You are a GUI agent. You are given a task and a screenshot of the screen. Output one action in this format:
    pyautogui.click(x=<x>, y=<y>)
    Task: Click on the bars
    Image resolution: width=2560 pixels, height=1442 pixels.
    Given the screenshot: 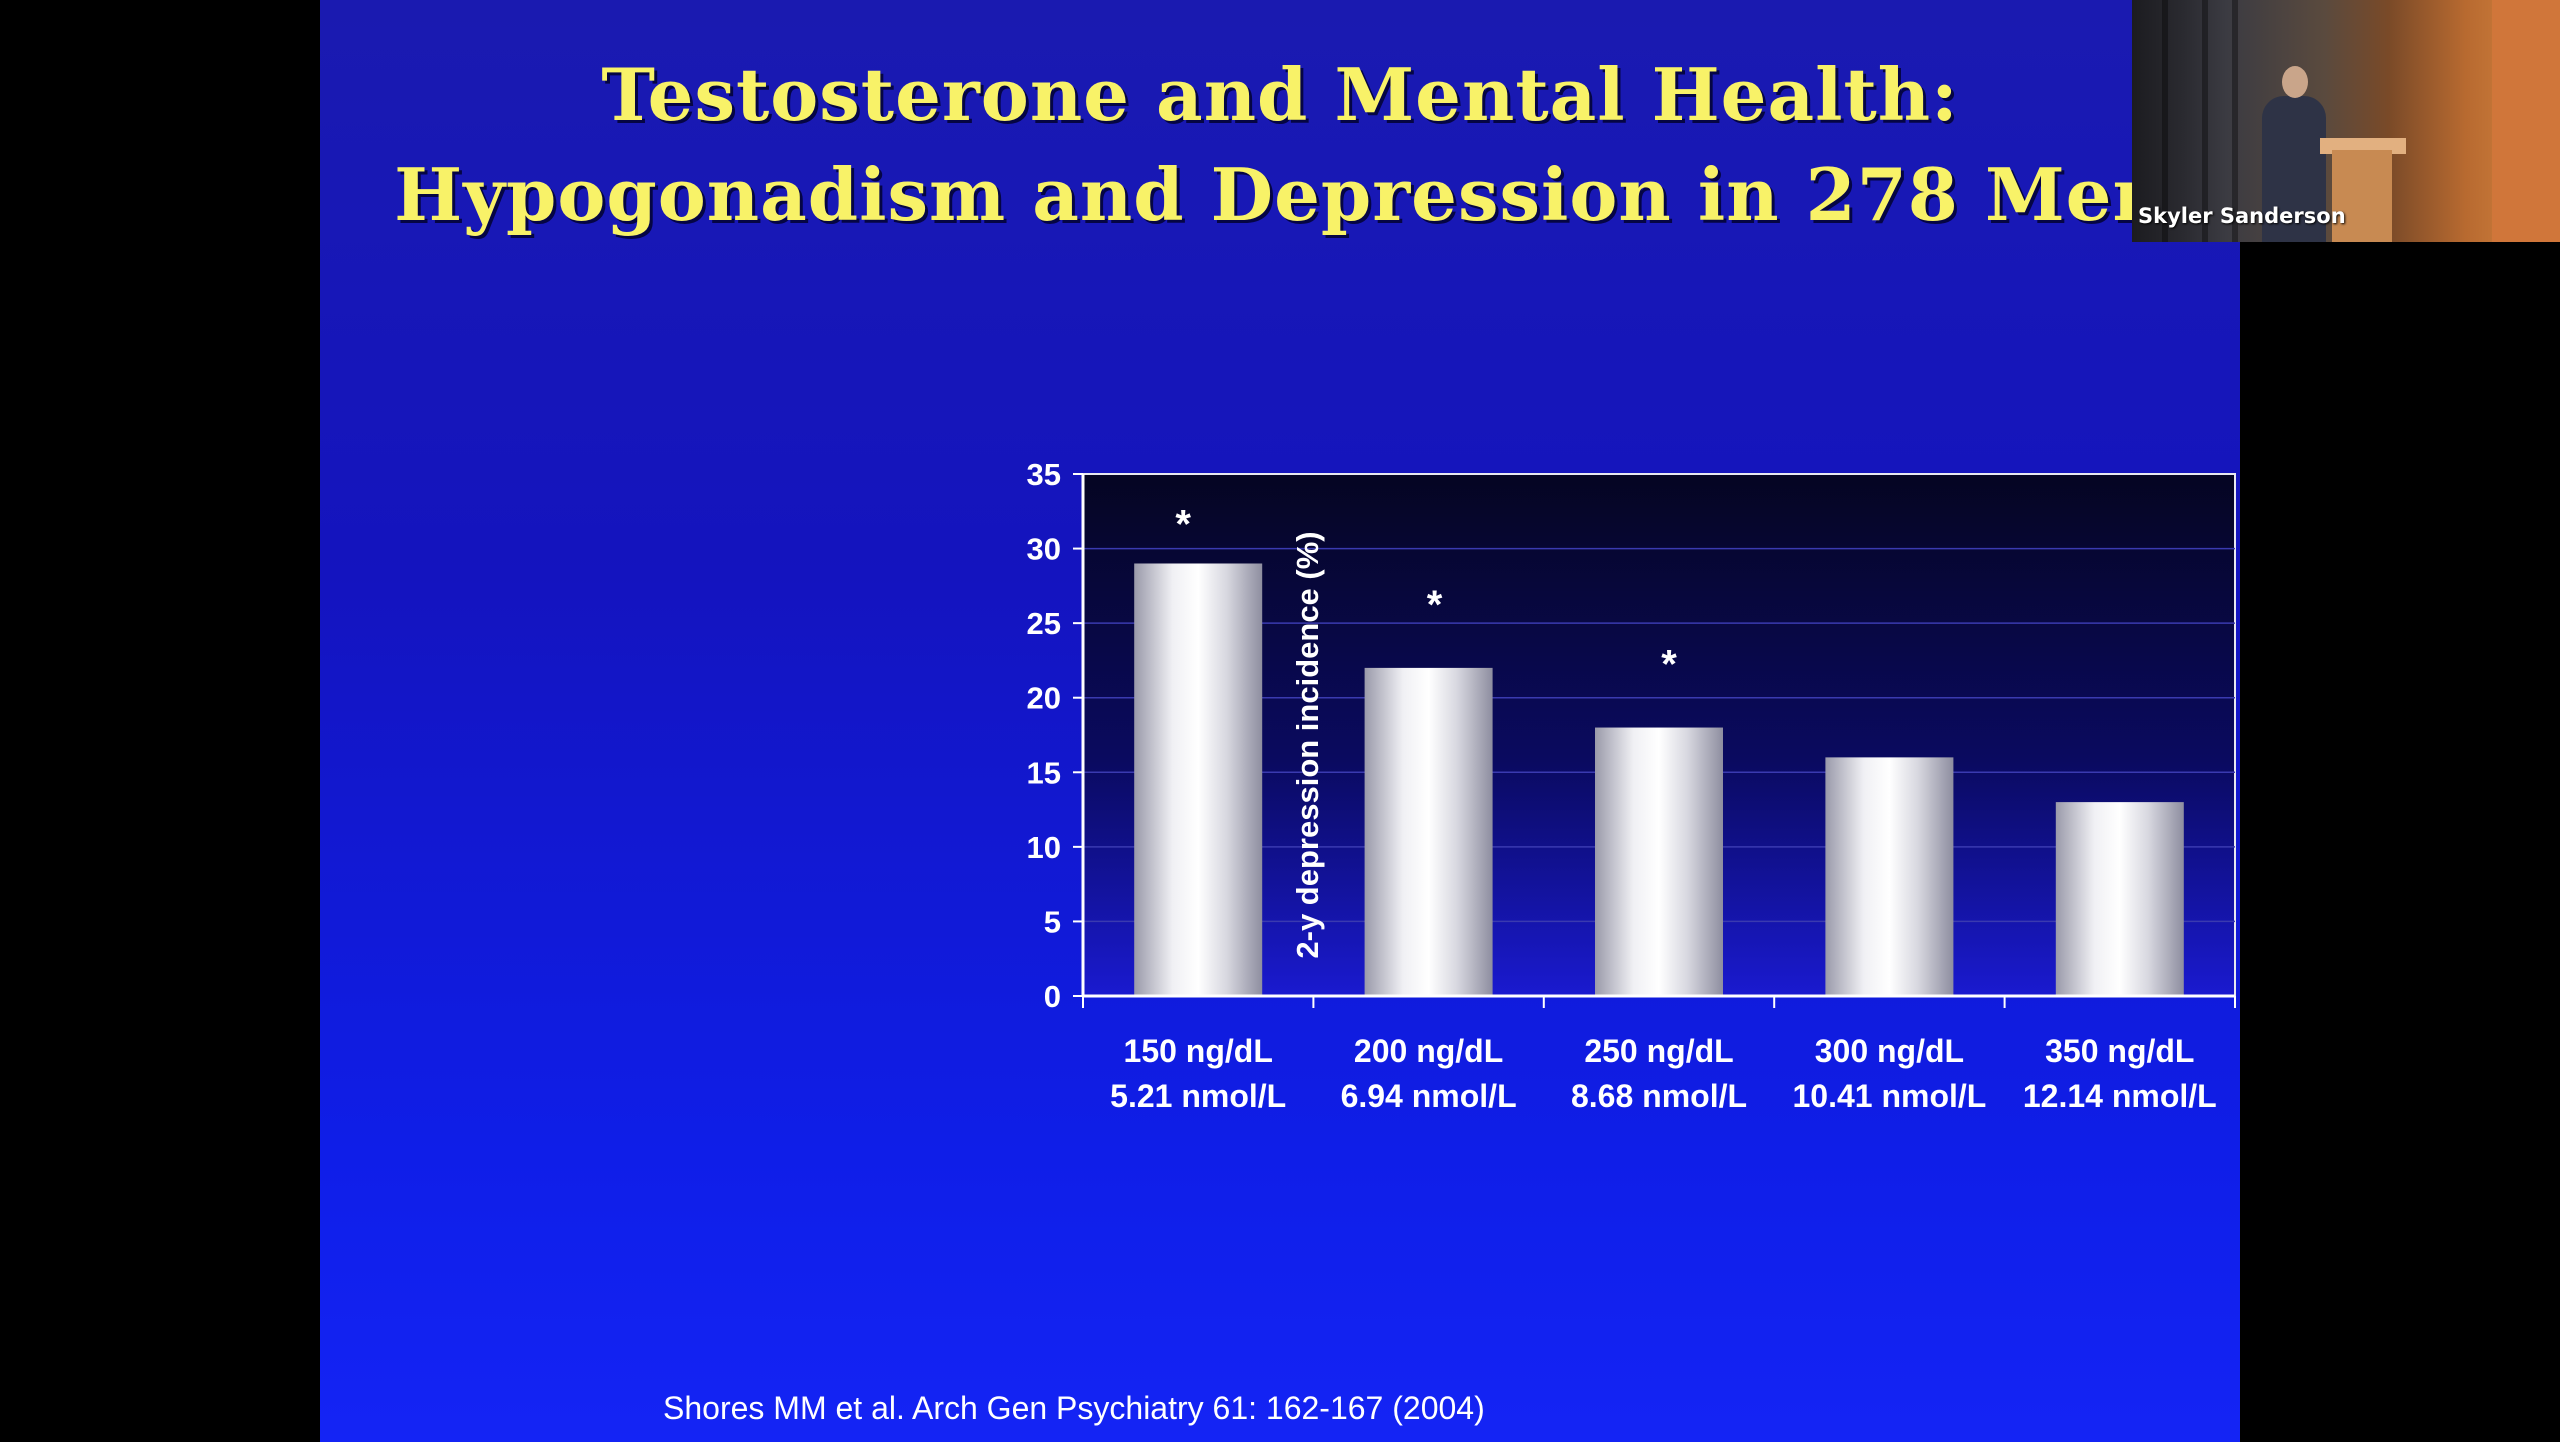 What is the action you would take?
    pyautogui.click(x=1659, y=779)
    